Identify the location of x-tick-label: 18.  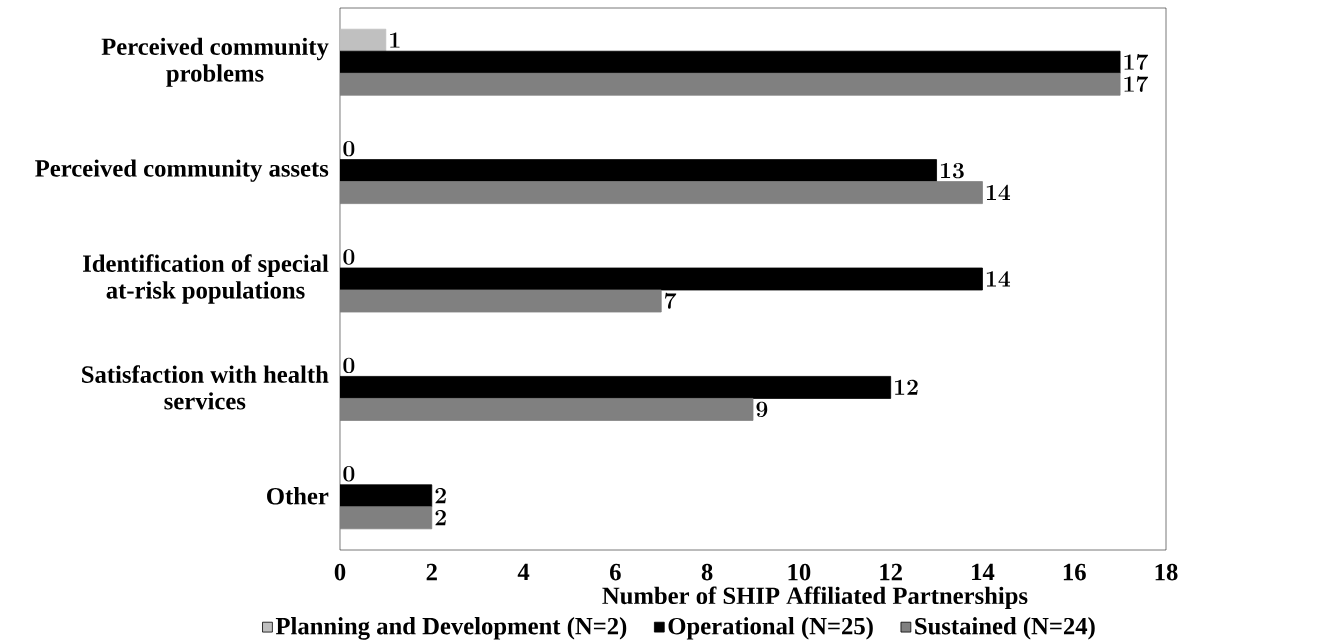
(1166, 572).